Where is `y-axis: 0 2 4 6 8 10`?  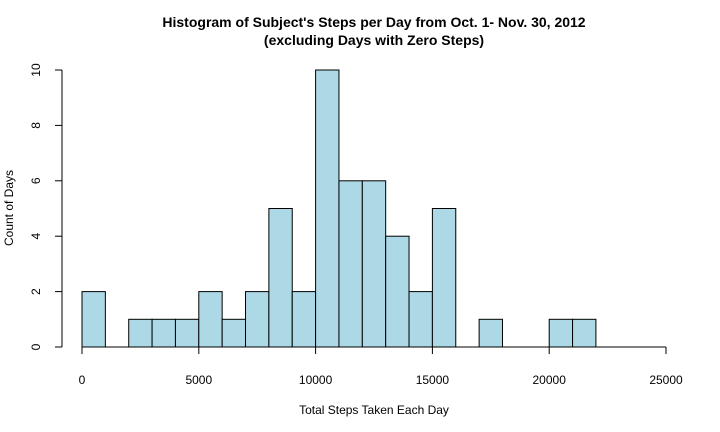
y-axis: 0 2 4 6 8 10 is located at coordinates (46, 206).